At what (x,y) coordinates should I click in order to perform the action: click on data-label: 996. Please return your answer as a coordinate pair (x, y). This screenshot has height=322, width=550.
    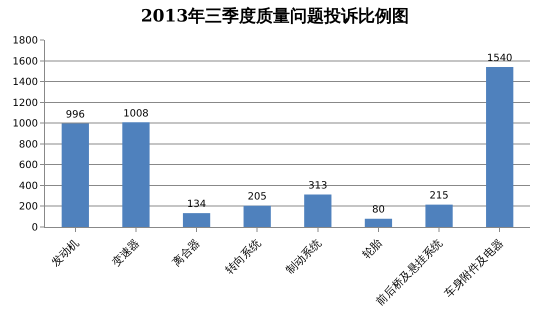
    Looking at the image, I should click on (75, 115).